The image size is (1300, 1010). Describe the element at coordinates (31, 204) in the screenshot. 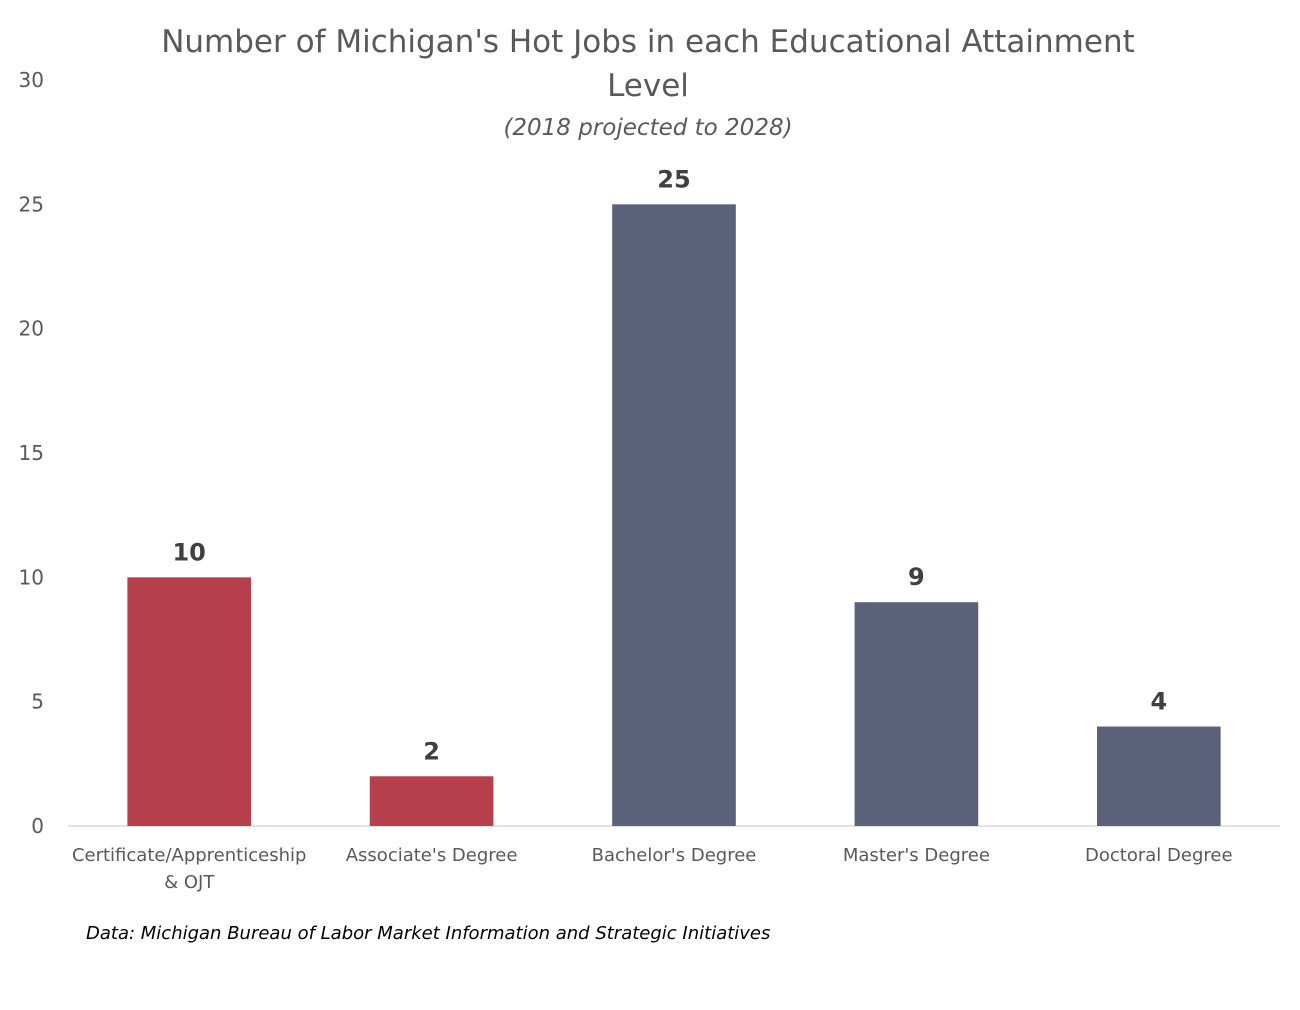

I see `y-tick-label: 25` at that location.